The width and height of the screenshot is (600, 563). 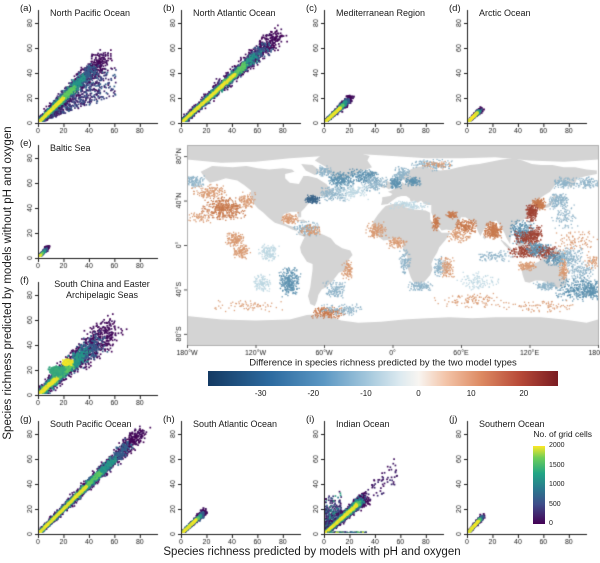 I want to click on panel-mediterranean: (c) Mediterranean Region, so click(x=377, y=70).